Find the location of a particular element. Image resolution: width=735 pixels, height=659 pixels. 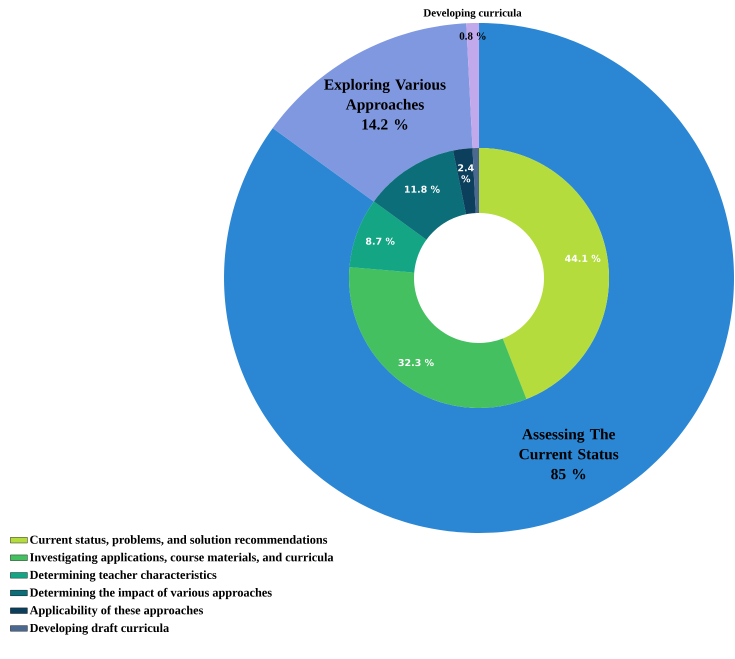

legend-label: Applicability of these approaches is located at coordinates (117, 611).